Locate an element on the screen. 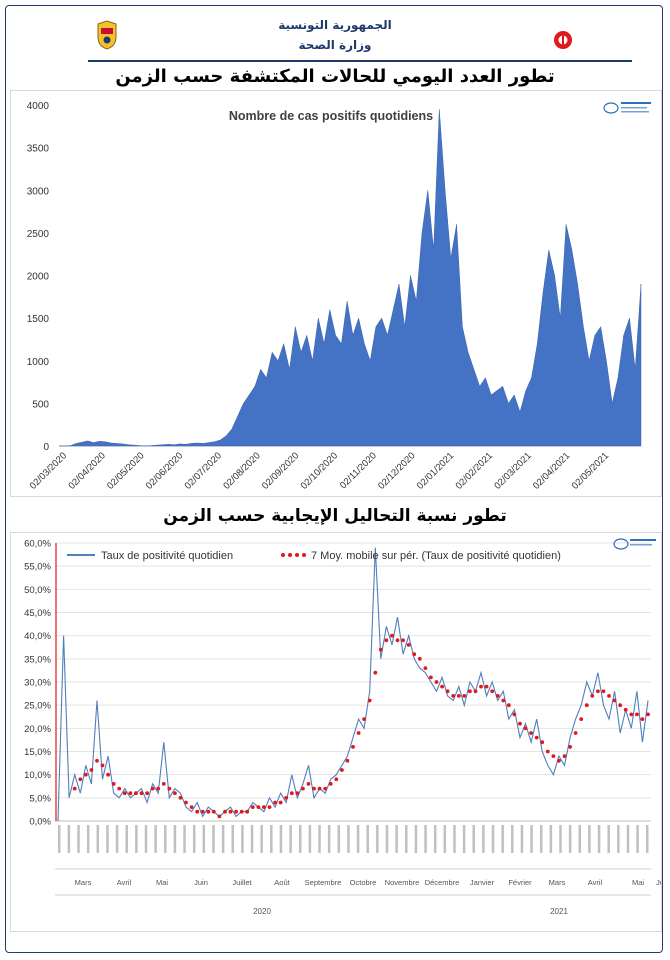  health-ministry-logo is located at coordinates (563, 40).